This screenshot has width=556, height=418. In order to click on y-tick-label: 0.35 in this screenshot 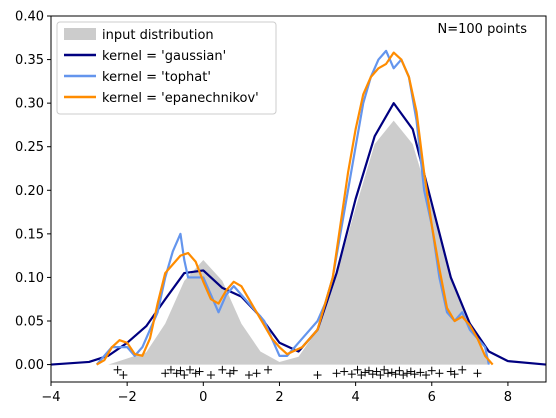, I will do `click(29, 60)`.